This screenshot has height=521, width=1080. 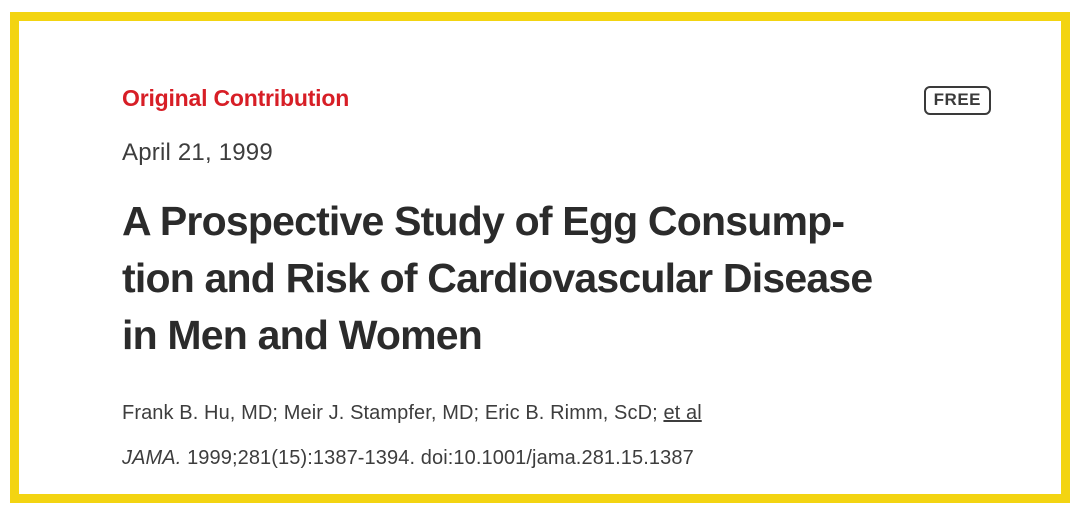 What do you see at coordinates (682, 413) in the screenshot?
I see `et-al-link: et al` at bounding box center [682, 413].